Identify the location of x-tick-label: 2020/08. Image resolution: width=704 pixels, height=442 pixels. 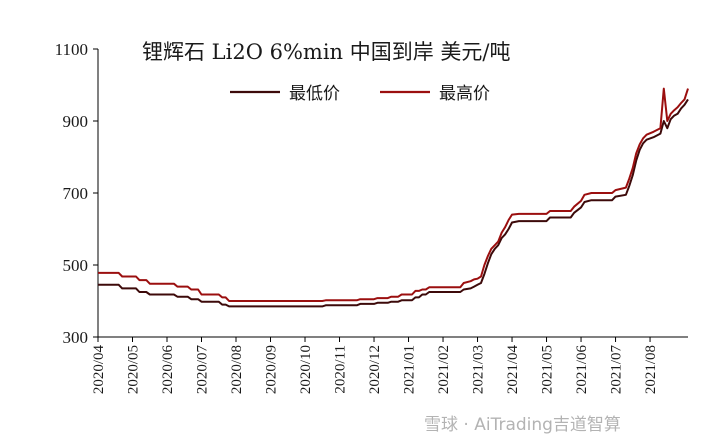
(237, 369).